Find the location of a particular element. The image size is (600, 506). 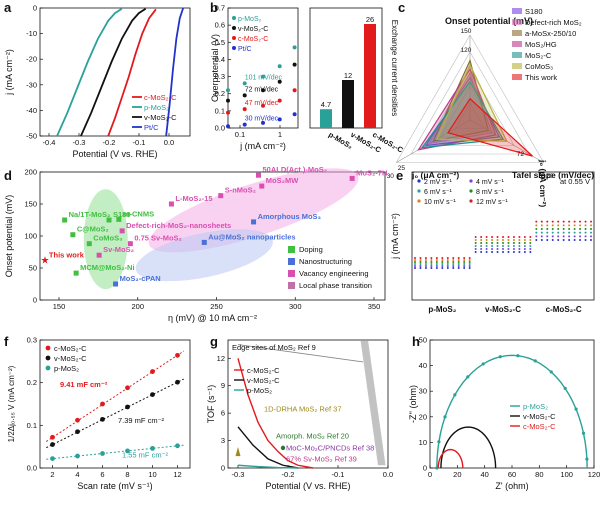

panel-b-ytick-label: 0.2 is located at coordinates (220, 93).